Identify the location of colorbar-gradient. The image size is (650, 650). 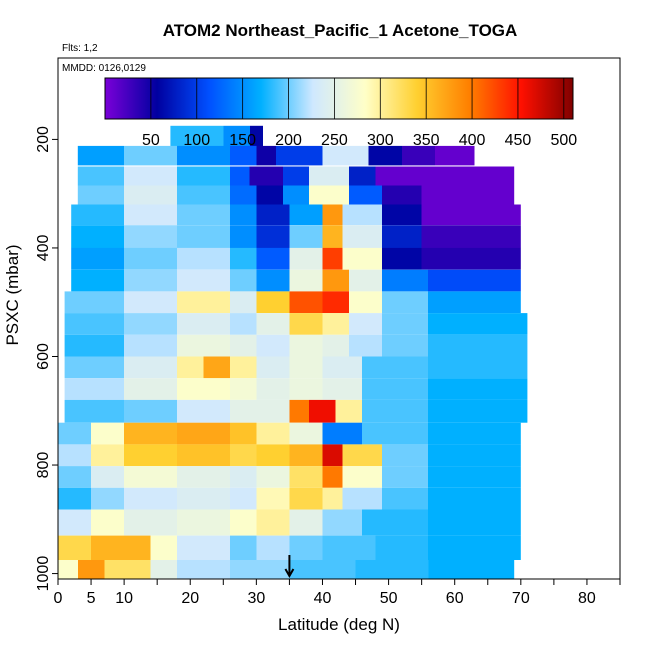
(339, 98).